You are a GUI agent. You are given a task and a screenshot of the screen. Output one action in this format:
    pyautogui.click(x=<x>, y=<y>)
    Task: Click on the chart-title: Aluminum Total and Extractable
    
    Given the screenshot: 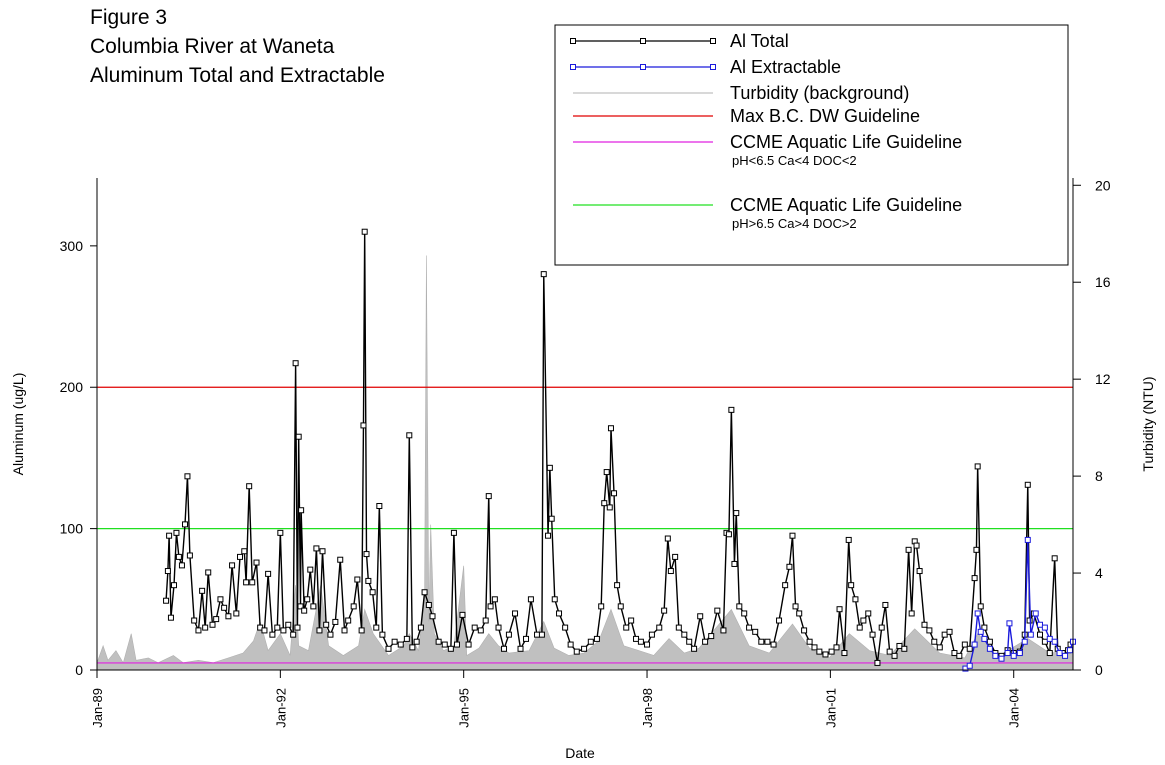 What is the action you would take?
    pyautogui.click(x=237, y=75)
    